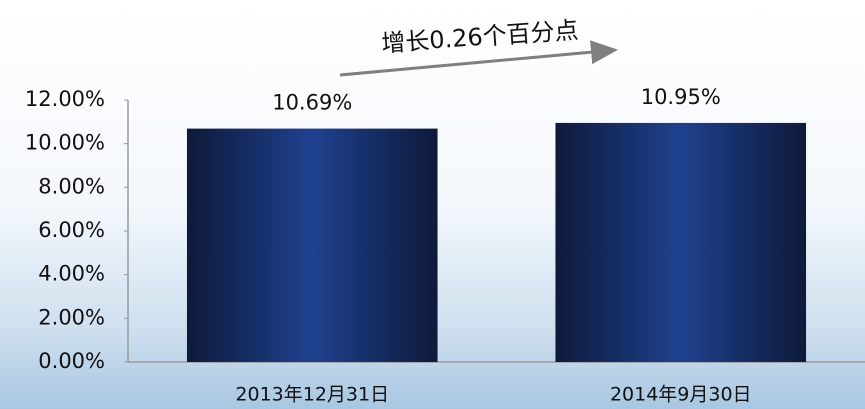  I want to click on y-tick-label: 8.00%, so click(71, 186).